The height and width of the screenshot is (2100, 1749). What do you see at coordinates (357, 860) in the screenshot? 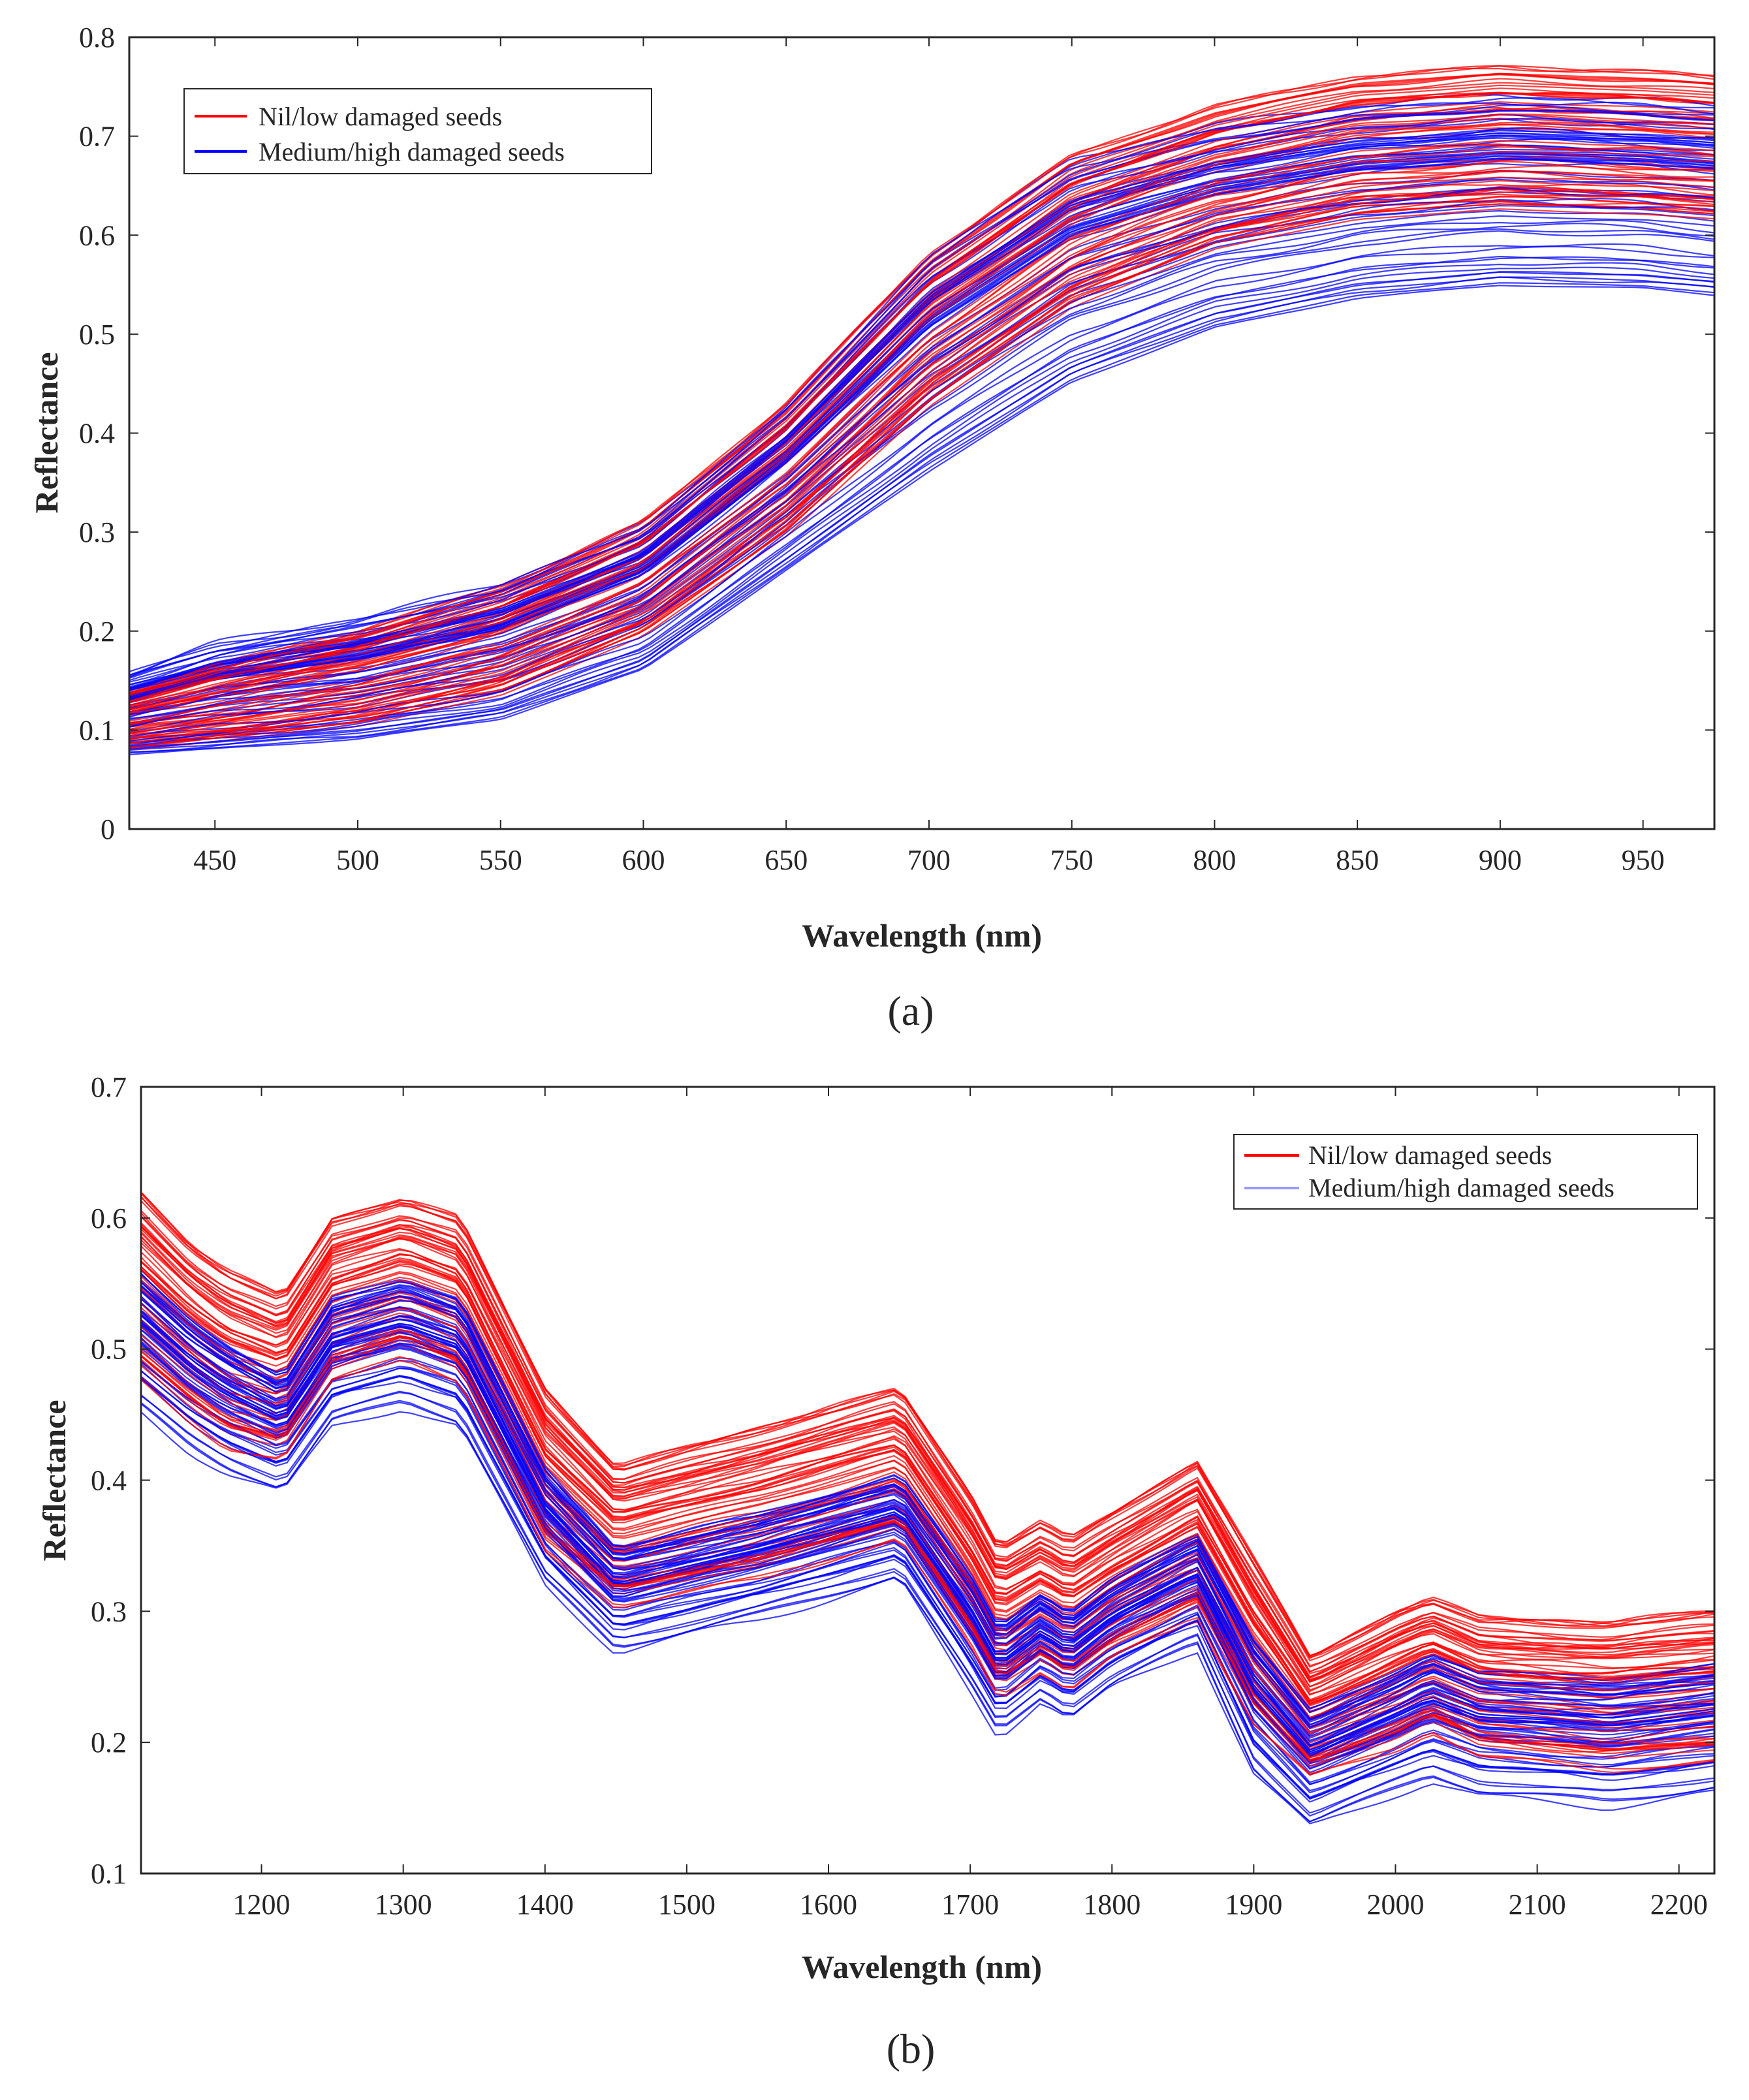
I see `panel-a-xtick-label: 500` at bounding box center [357, 860].